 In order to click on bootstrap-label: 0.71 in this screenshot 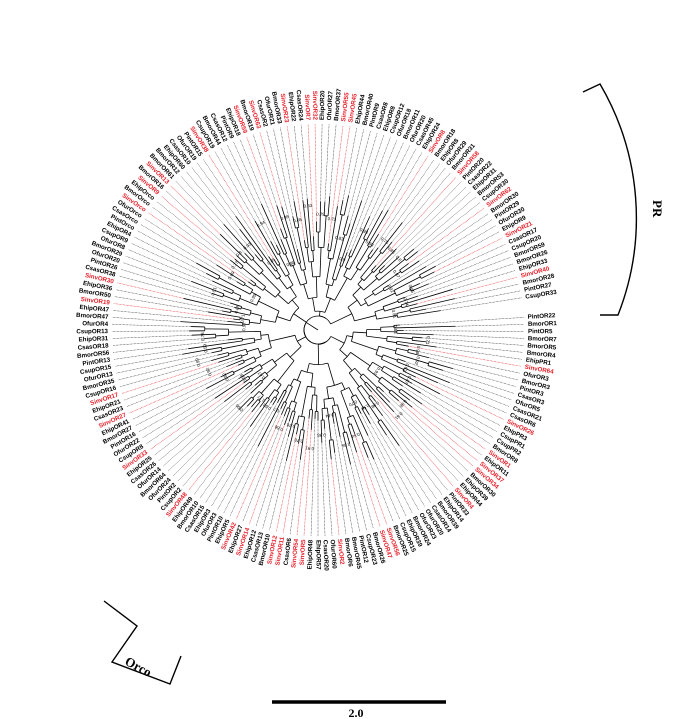, I will do `click(243, 319)`.